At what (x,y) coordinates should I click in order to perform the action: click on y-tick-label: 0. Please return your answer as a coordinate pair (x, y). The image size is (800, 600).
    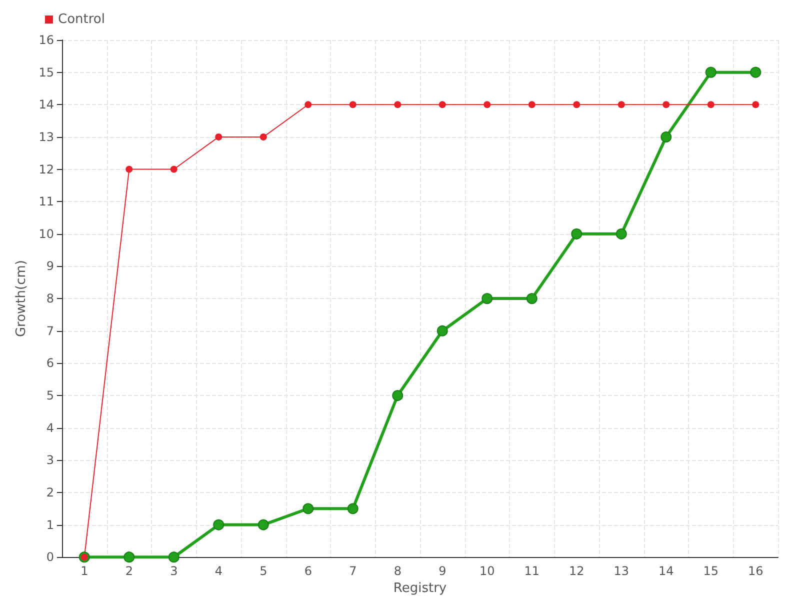
    Looking at the image, I should click on (50, 557).